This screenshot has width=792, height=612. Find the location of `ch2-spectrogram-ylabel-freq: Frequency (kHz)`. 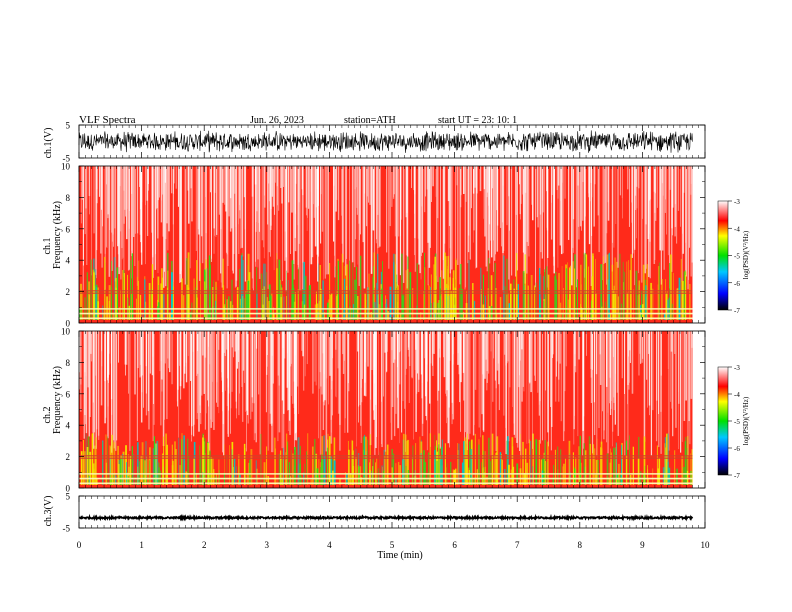

ch2-spectrogram-ylabel-freq: Frequency (kHz) is located at coordinates (57, 400).